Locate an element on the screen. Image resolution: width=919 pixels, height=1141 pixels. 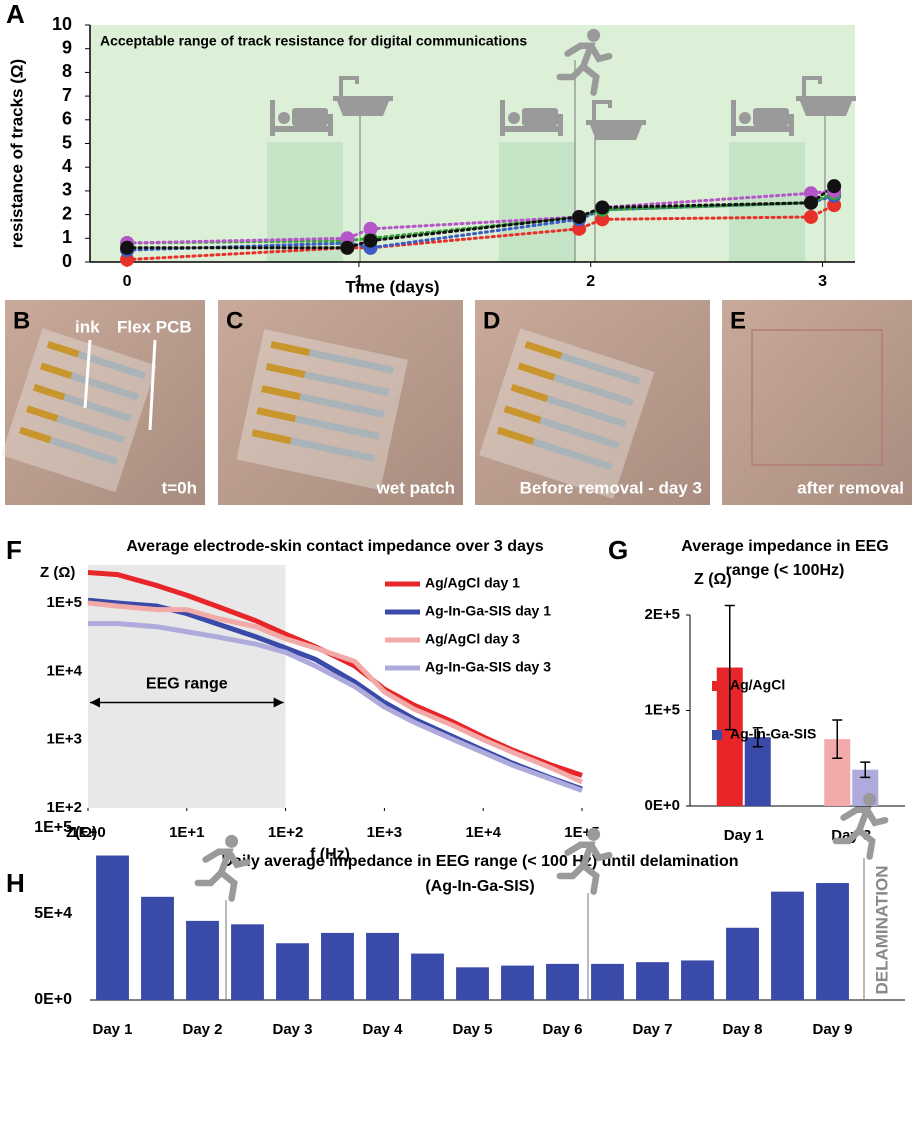
y-tick-label: 1E+2 is located at coordinates (64, 807).